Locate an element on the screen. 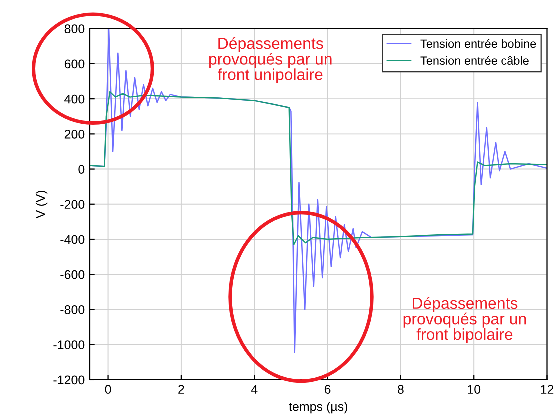  y-tick-label: 400 is located at coordinates (74, 99).